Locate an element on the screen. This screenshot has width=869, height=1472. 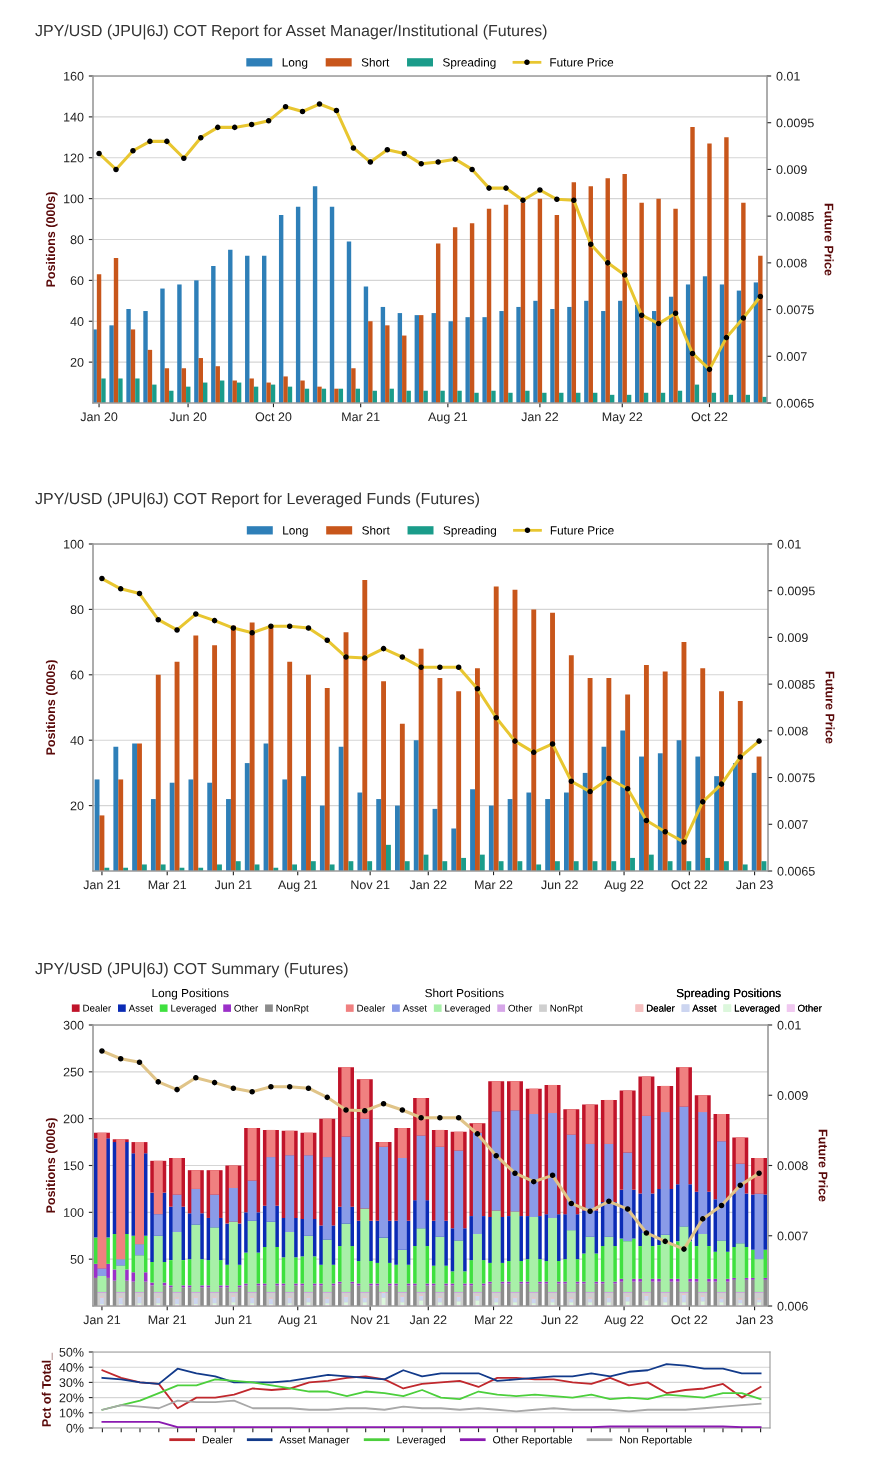
y-tick-label: 150 is located at coordinates (74, 1166).